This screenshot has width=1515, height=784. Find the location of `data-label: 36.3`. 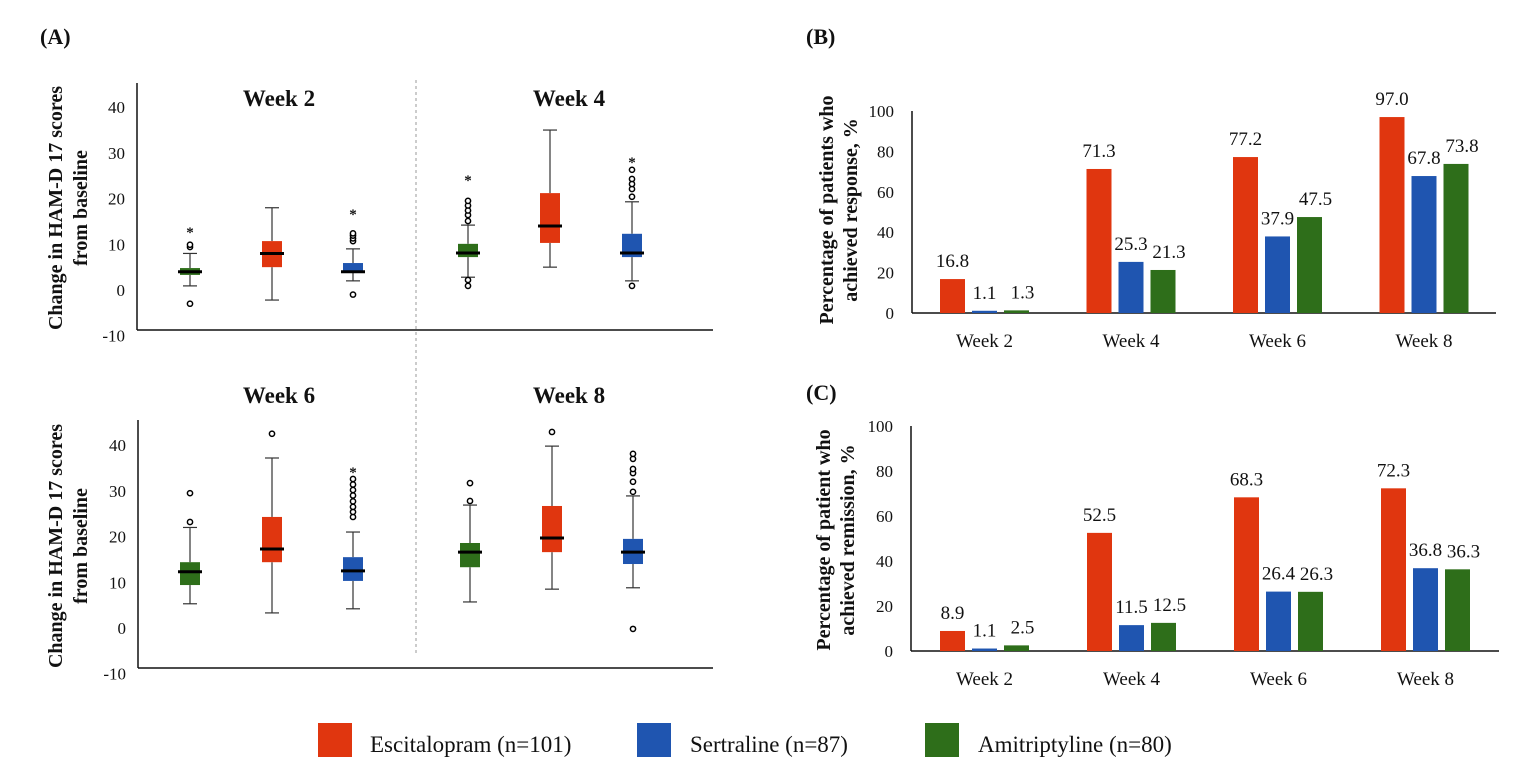

data-label: 36.3 is located at coordinates (1463, 551).